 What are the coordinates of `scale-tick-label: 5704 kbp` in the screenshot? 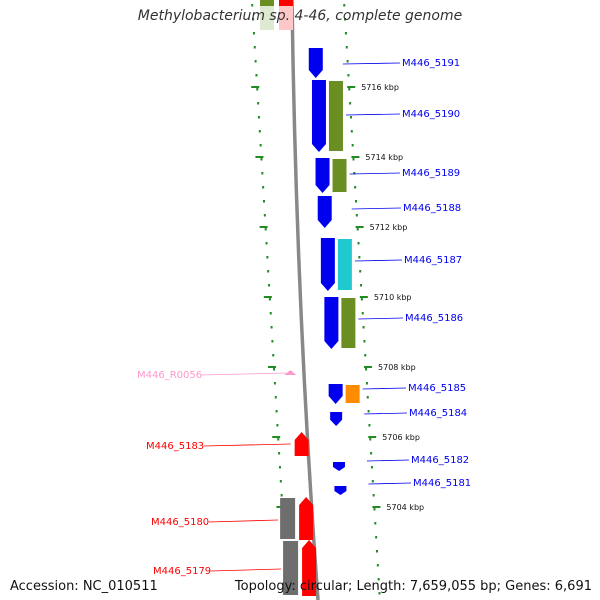 It's located at (405, 507).